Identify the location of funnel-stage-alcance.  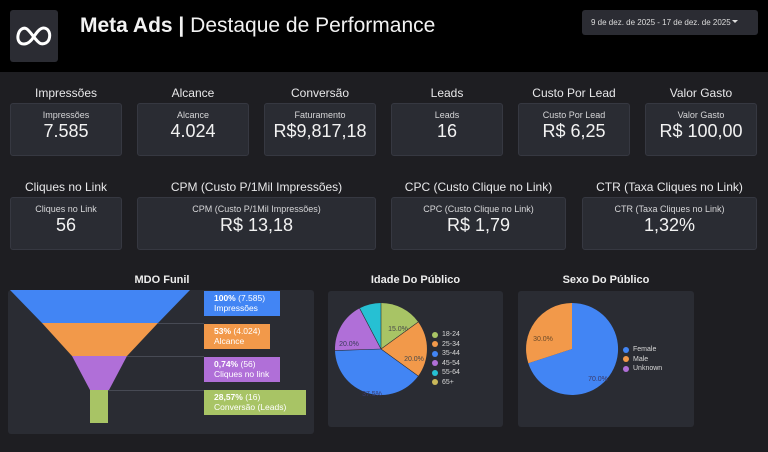
(100, 339).